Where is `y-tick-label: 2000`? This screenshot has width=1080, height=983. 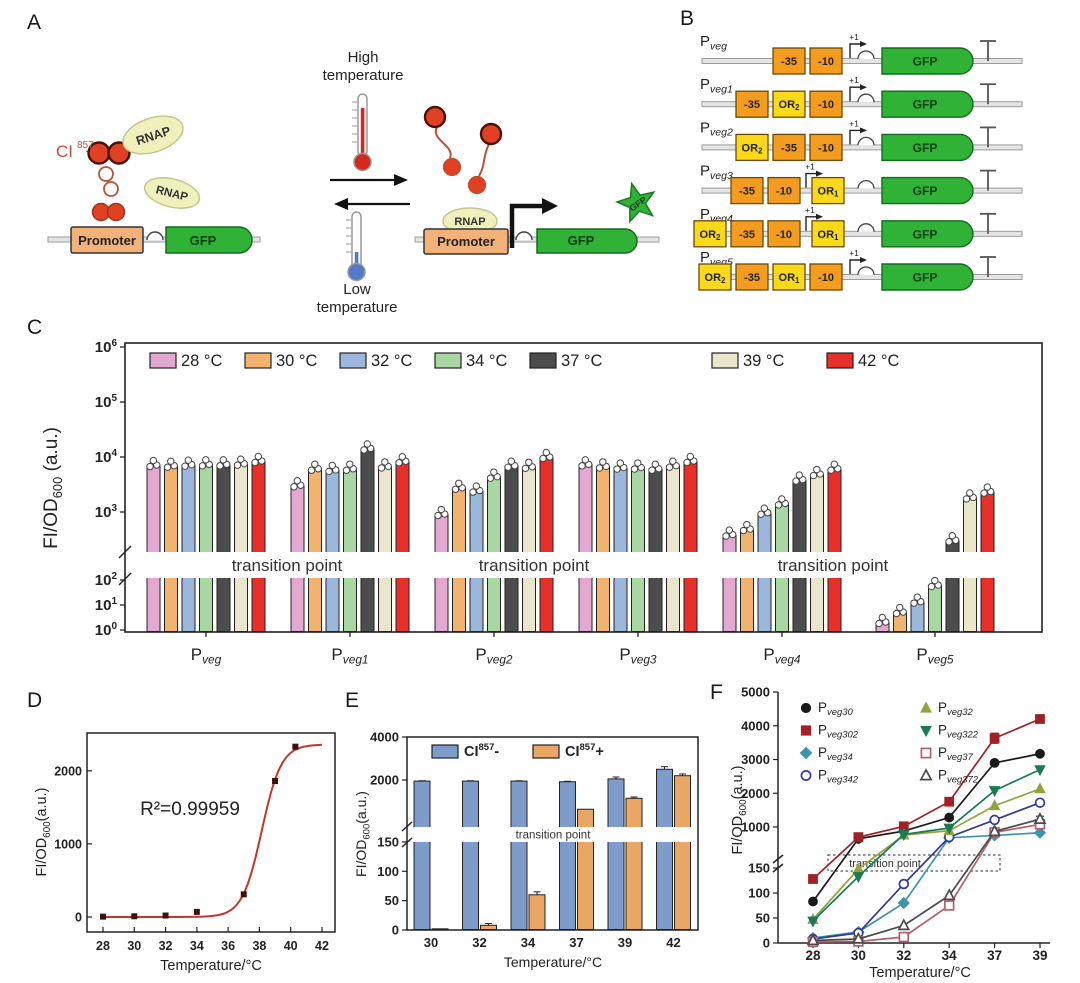
y-tick-label: 2000 is located at coordinates (384, 780).